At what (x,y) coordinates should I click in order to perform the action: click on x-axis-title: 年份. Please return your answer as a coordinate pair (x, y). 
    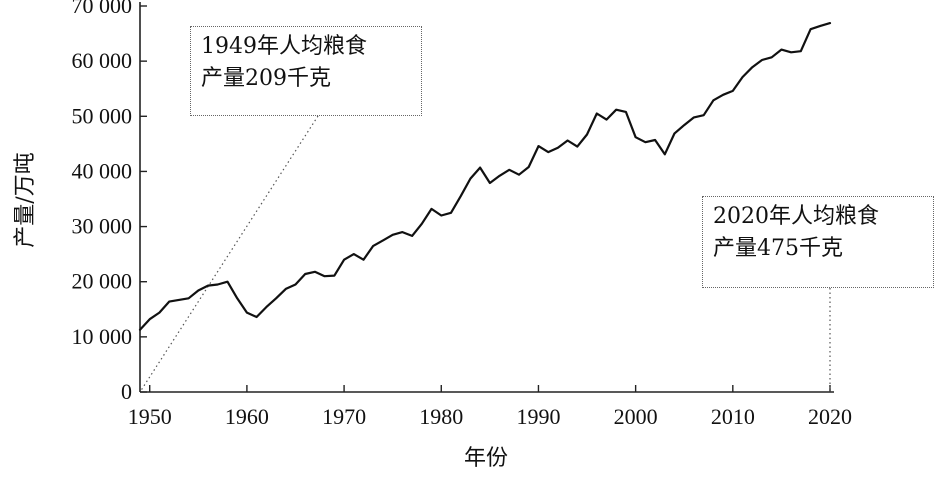
    Looking at the image, I should click on (486, 458).